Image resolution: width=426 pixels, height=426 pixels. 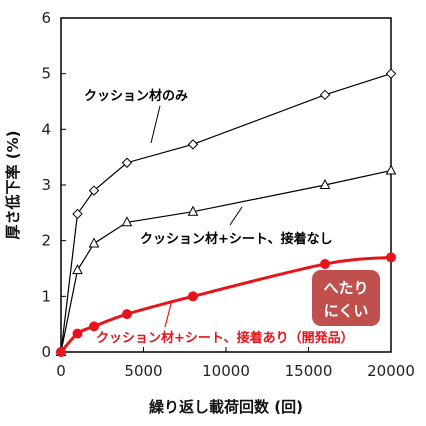 I want to click on x-tick-label: 0, so click(x=61, y=371).